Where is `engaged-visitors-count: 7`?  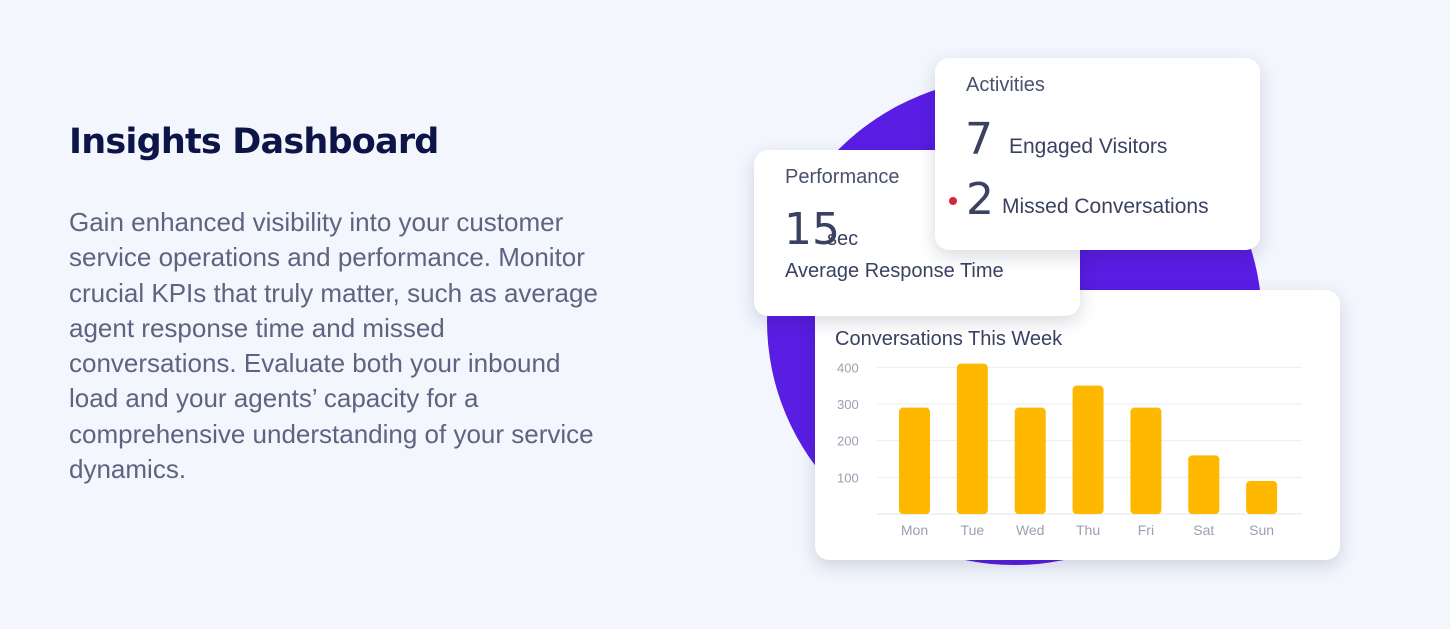
engaged-visitors-count: 7 is located at coordinates (979, 139).